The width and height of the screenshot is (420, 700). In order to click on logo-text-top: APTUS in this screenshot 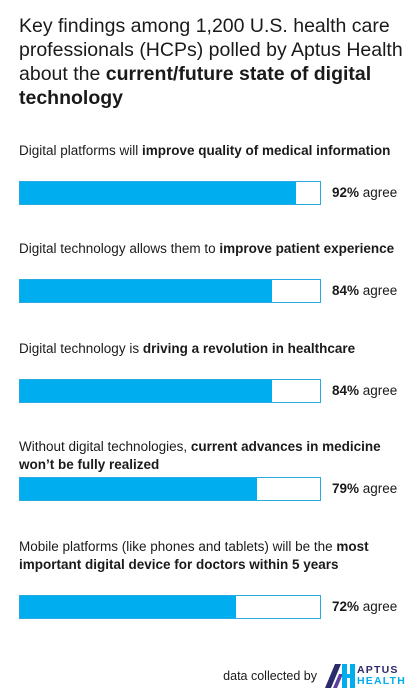, I will do `click(377, 670)`.